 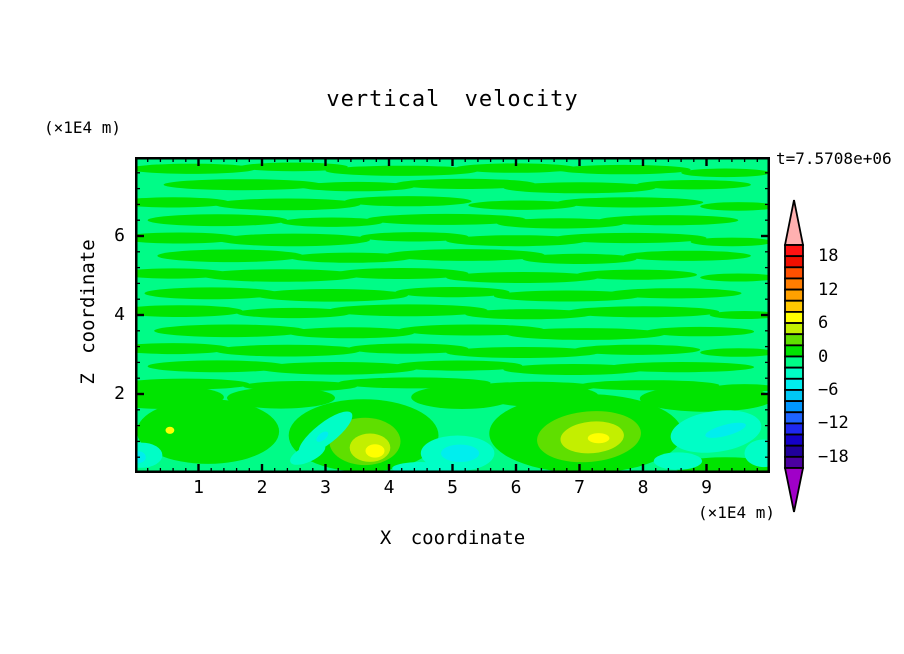 I want to click on z-tick-label: 4, so click(x=119, y=314).